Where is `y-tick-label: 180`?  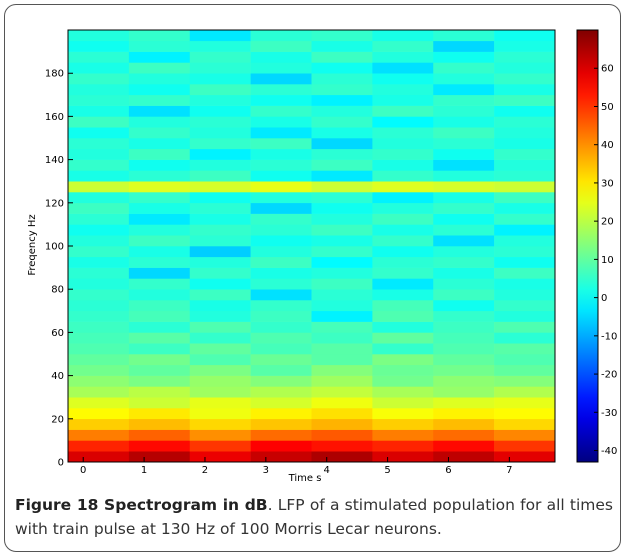
y-tick-label: 180 is located at coordinates (54, 74).